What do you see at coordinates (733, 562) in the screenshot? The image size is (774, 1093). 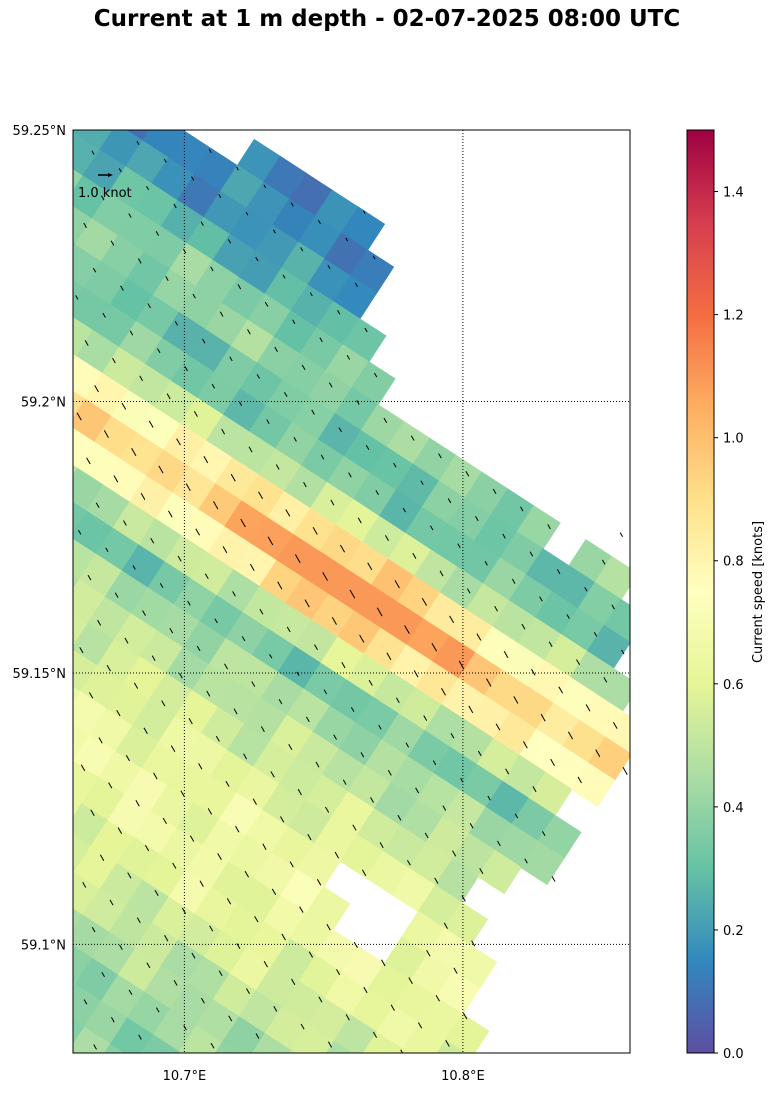 I see `colorbar-tick-label: 0.8` at bounding box center [733, 562].